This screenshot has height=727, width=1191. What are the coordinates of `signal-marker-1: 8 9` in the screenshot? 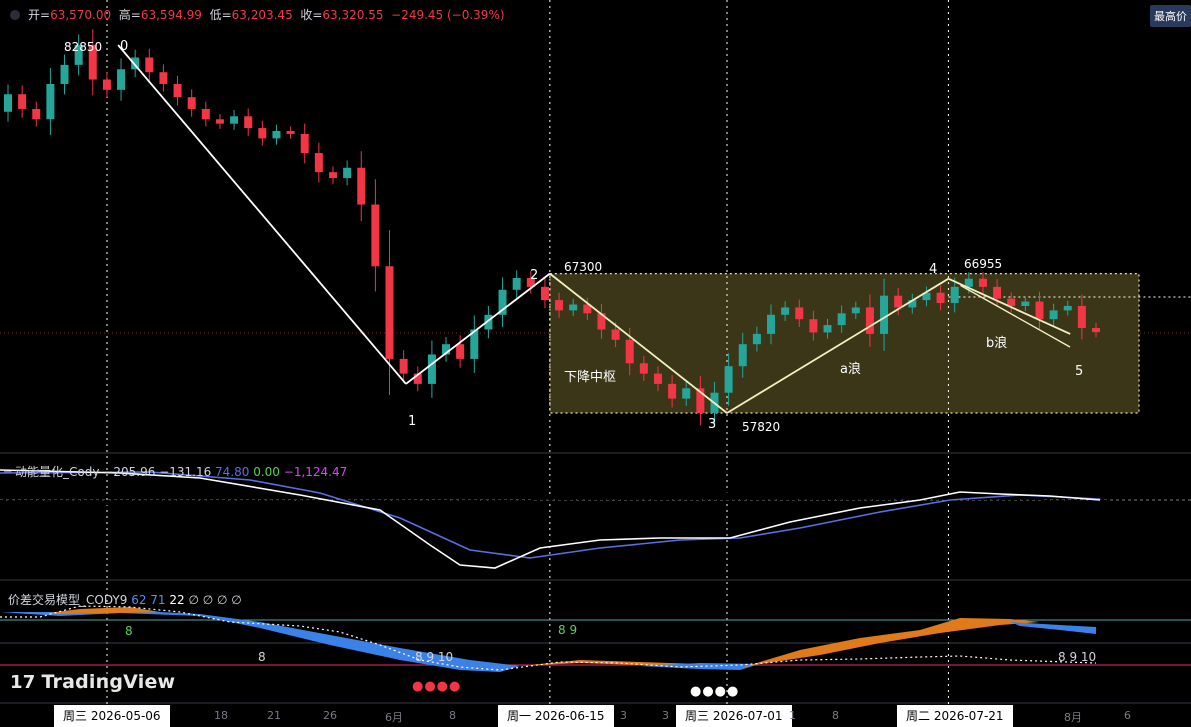 It's located at (567, 630).